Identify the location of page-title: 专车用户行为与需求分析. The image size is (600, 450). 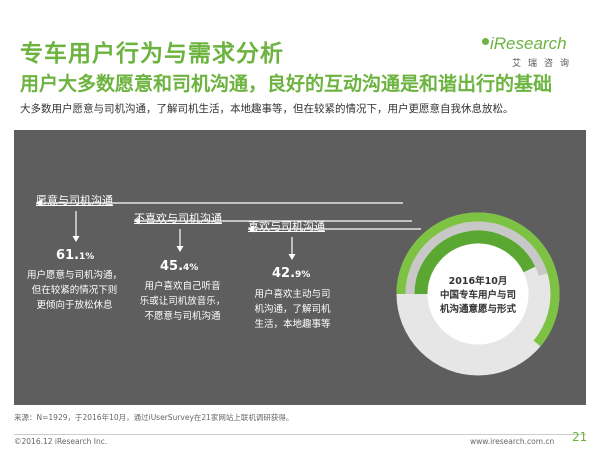
(152, 54).